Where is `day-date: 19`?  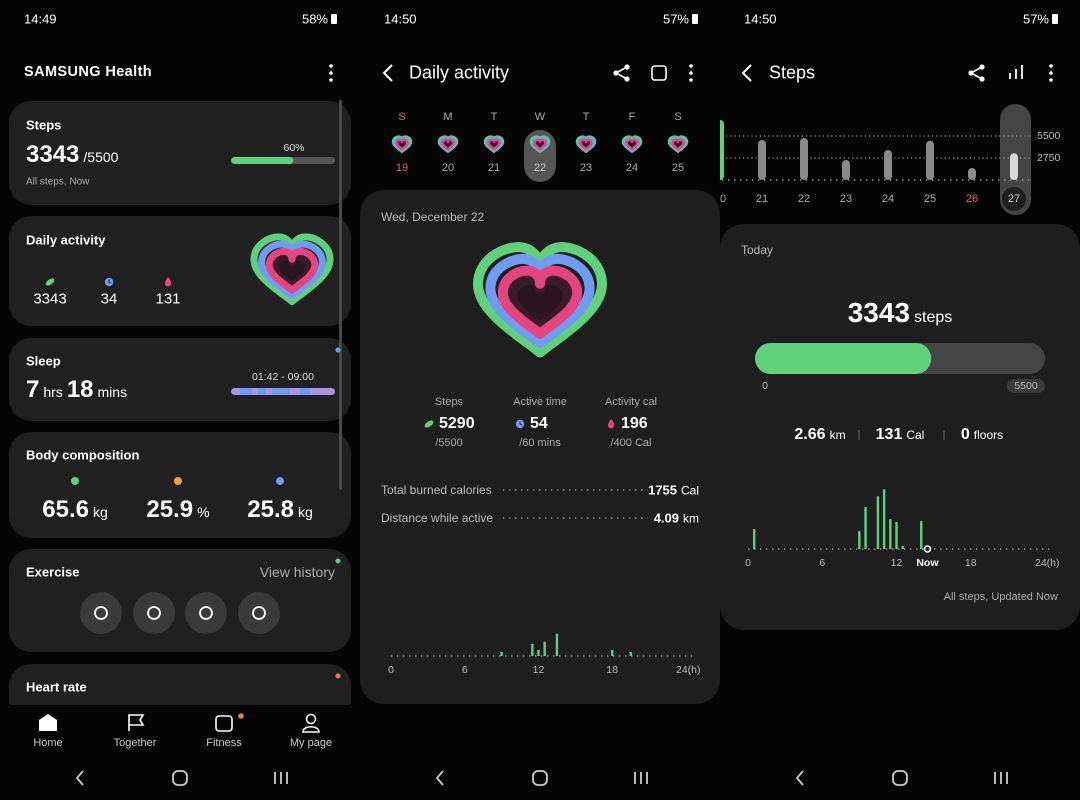 day-date: 19 is located at coordinates (402, 168).